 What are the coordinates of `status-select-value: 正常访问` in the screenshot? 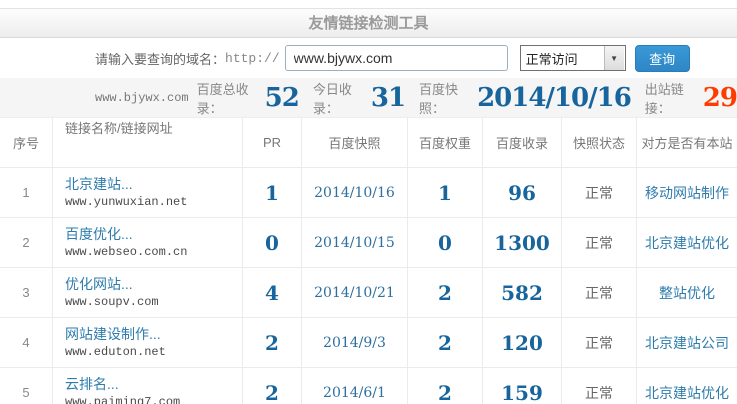 It's located at (551, 59).